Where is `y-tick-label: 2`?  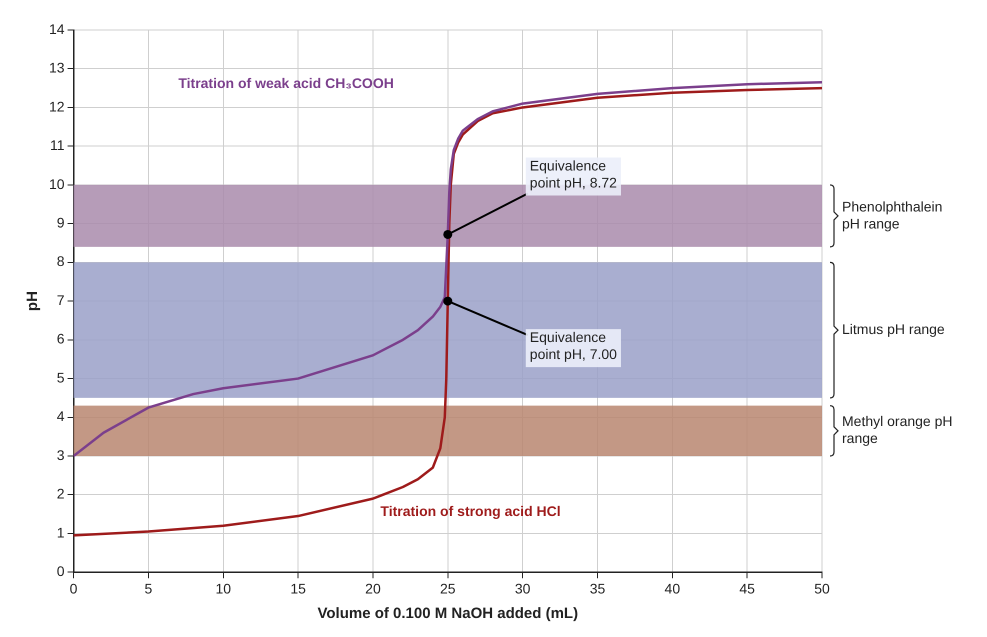
y-tick-label: 2 is located at coordinates (60, 494).